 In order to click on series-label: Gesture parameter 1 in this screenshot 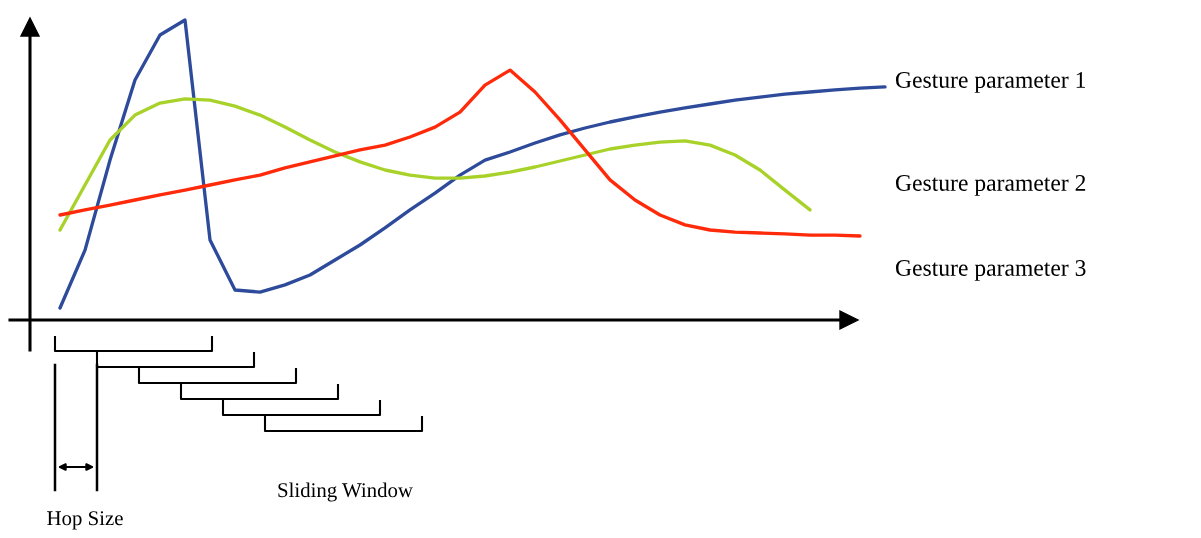, I will do `click(990, 82)`.